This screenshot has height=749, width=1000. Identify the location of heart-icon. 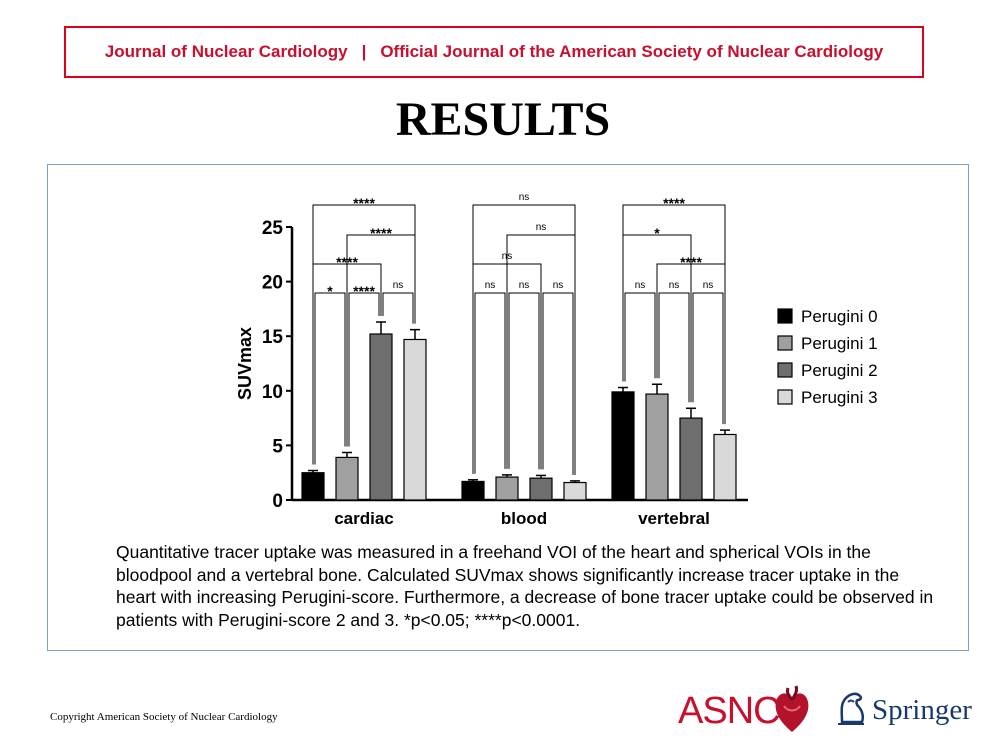
(792, 708).